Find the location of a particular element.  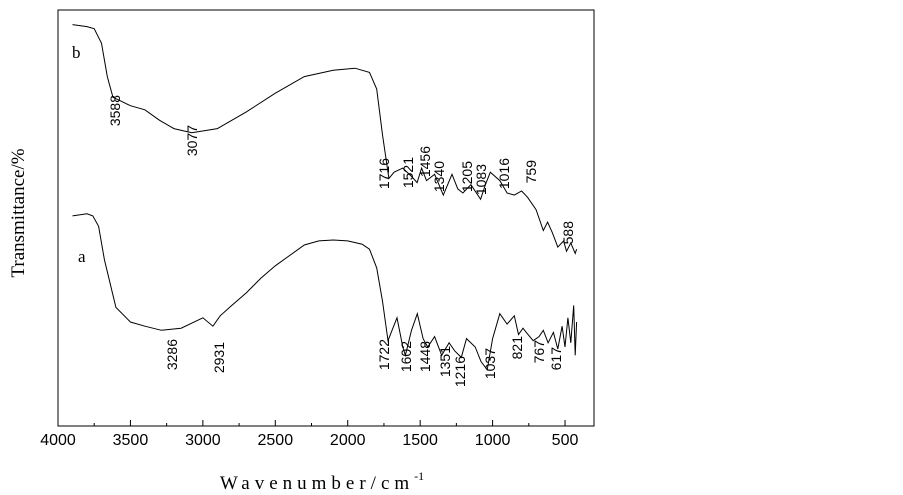

curve-labels: ba is located at coordinates (79, 154).